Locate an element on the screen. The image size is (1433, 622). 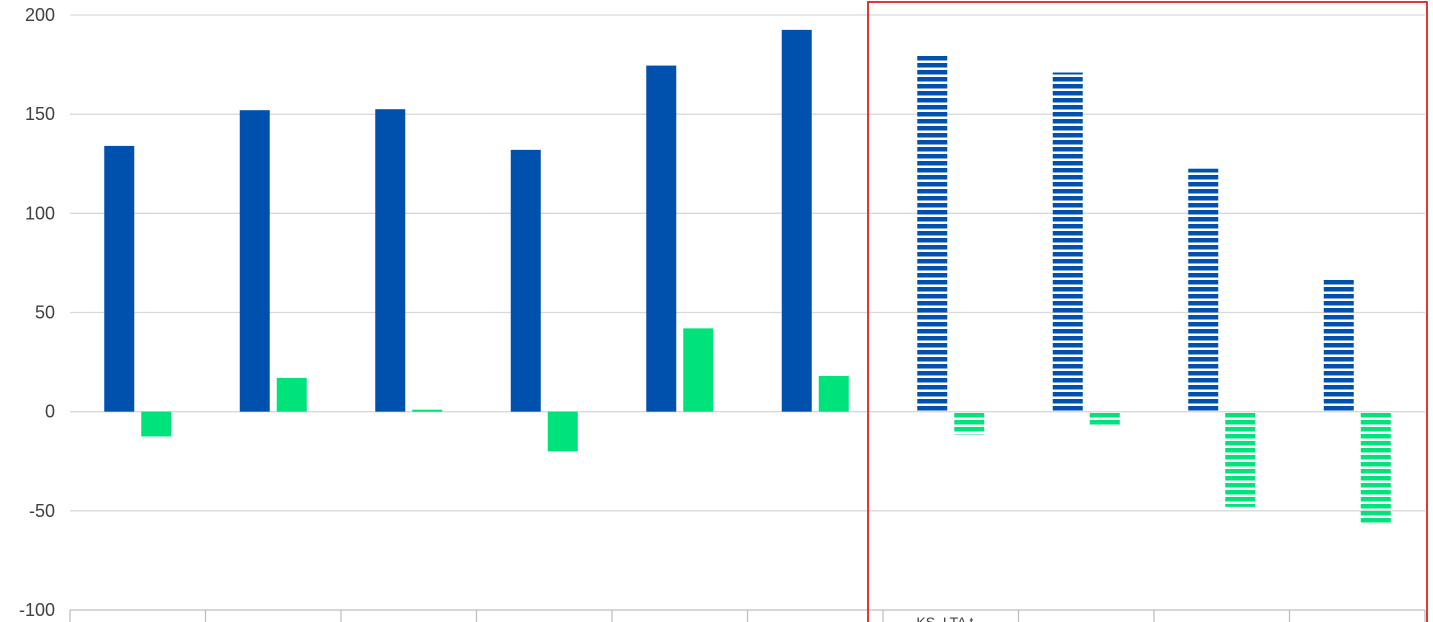
y-axis-tick-labels: -100 -50 0 50 100 150 200 is located at coordinates (37, 312).